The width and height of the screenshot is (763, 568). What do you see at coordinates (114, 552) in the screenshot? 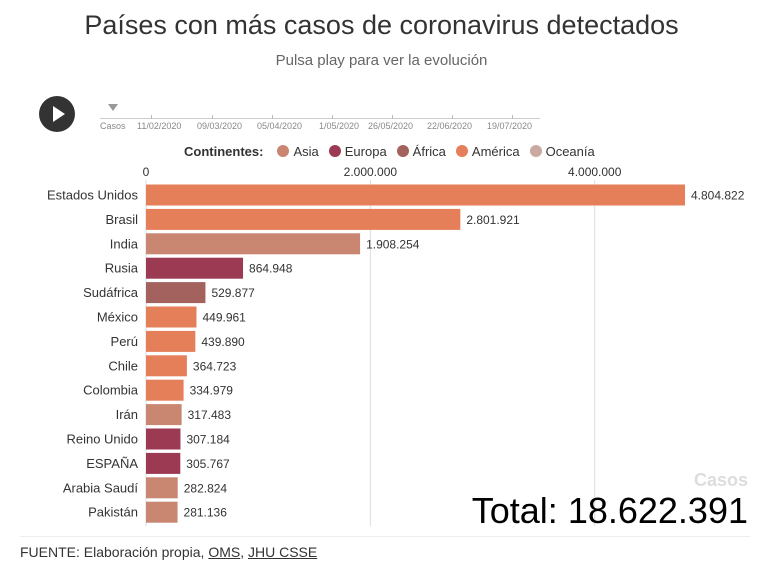
I see `source-prefix: FUENTE: Elaboración propia,` at bounding box center [114, 552].